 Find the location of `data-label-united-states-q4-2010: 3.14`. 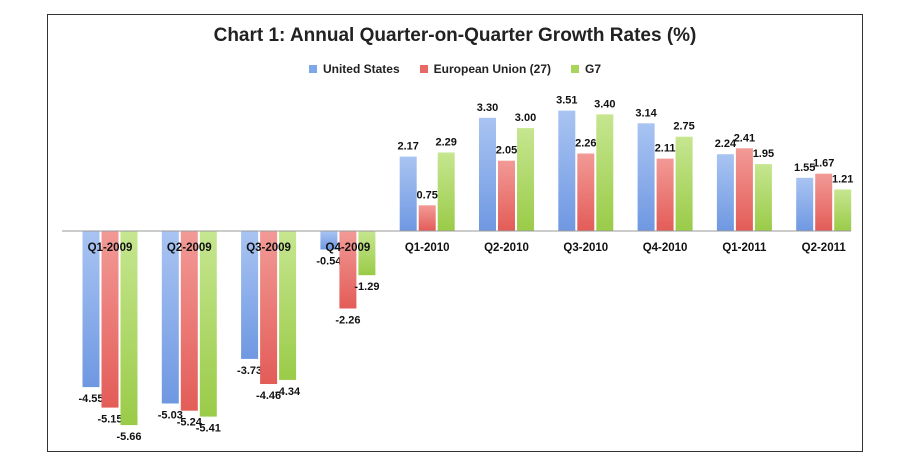

data-label-united-states-q4-2010: 3.14 is located at coordinates (646, 113).